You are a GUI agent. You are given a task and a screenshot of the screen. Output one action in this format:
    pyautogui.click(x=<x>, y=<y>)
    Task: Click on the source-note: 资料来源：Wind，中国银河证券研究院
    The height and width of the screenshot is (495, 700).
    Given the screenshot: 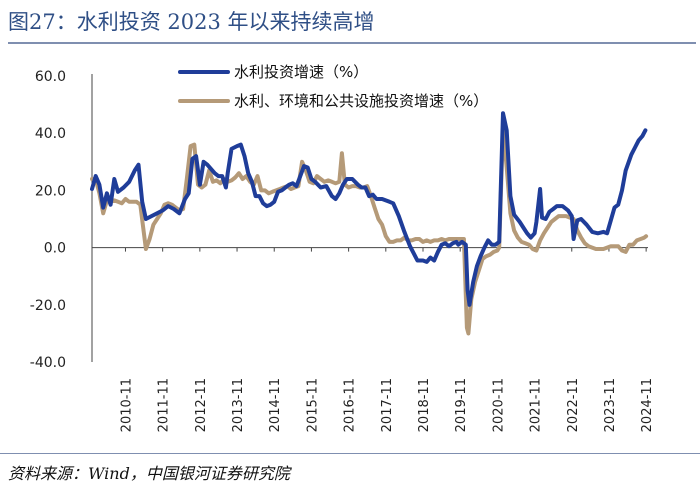 What is the action you would take?
    pyautogui.click(x=149, y=473)
    